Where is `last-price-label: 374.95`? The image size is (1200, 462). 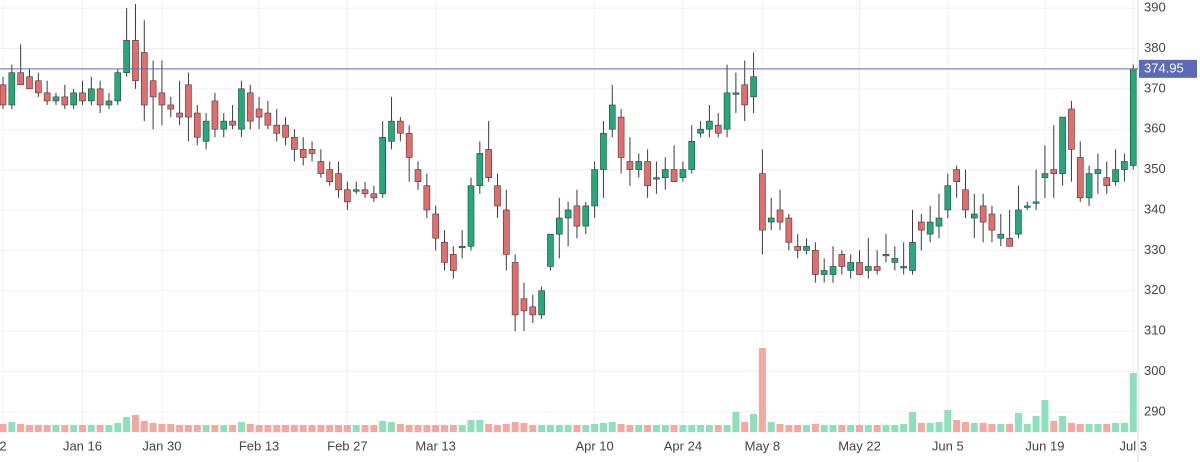
last-price-label: 374.95 is located at coordinates (1164, 67).